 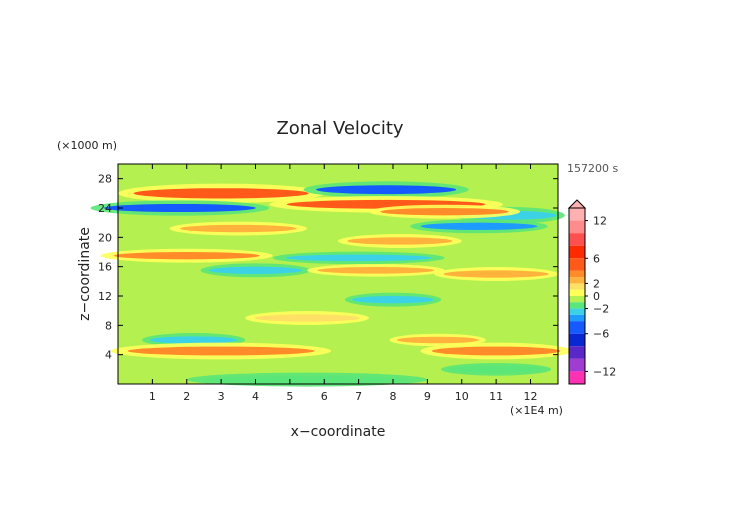 What do you see at coordinates (105, 267) in the screenshot?
I see `y-tick-label: 16` at bounding box center [105, 267].